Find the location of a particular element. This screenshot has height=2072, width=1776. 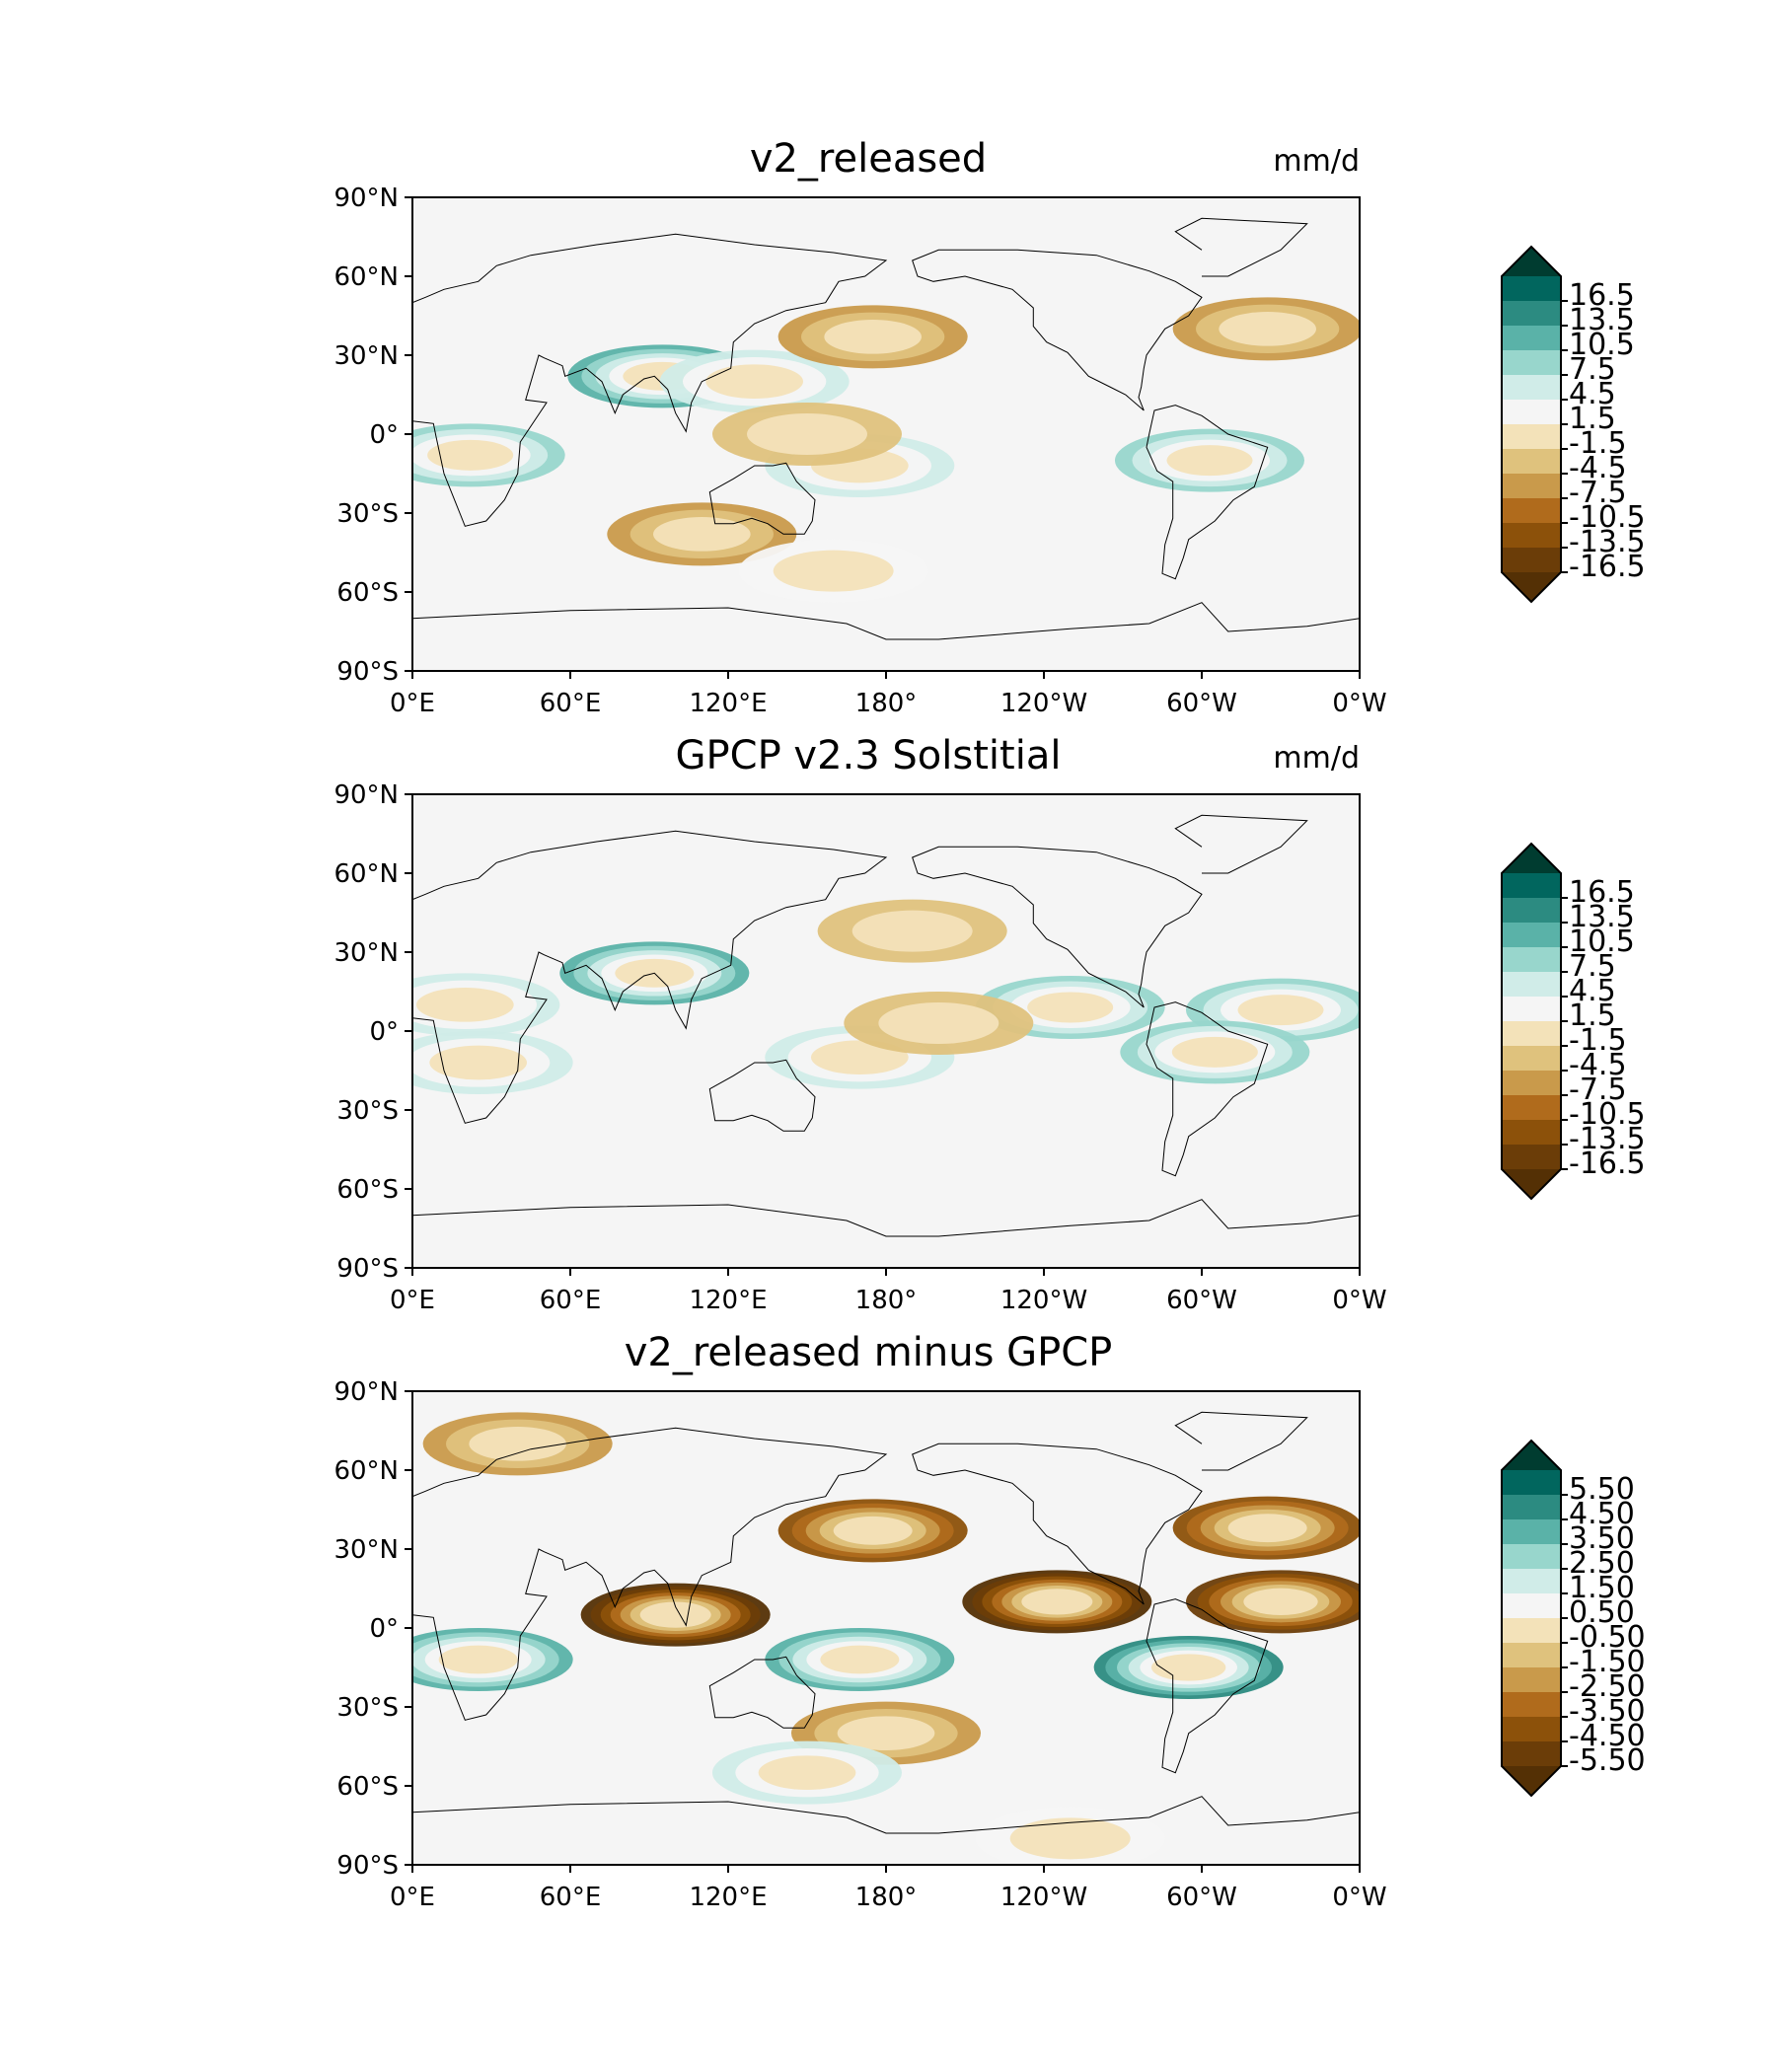

panel-title: v2_released minus GPCP is located at coordinates (869, 1352).